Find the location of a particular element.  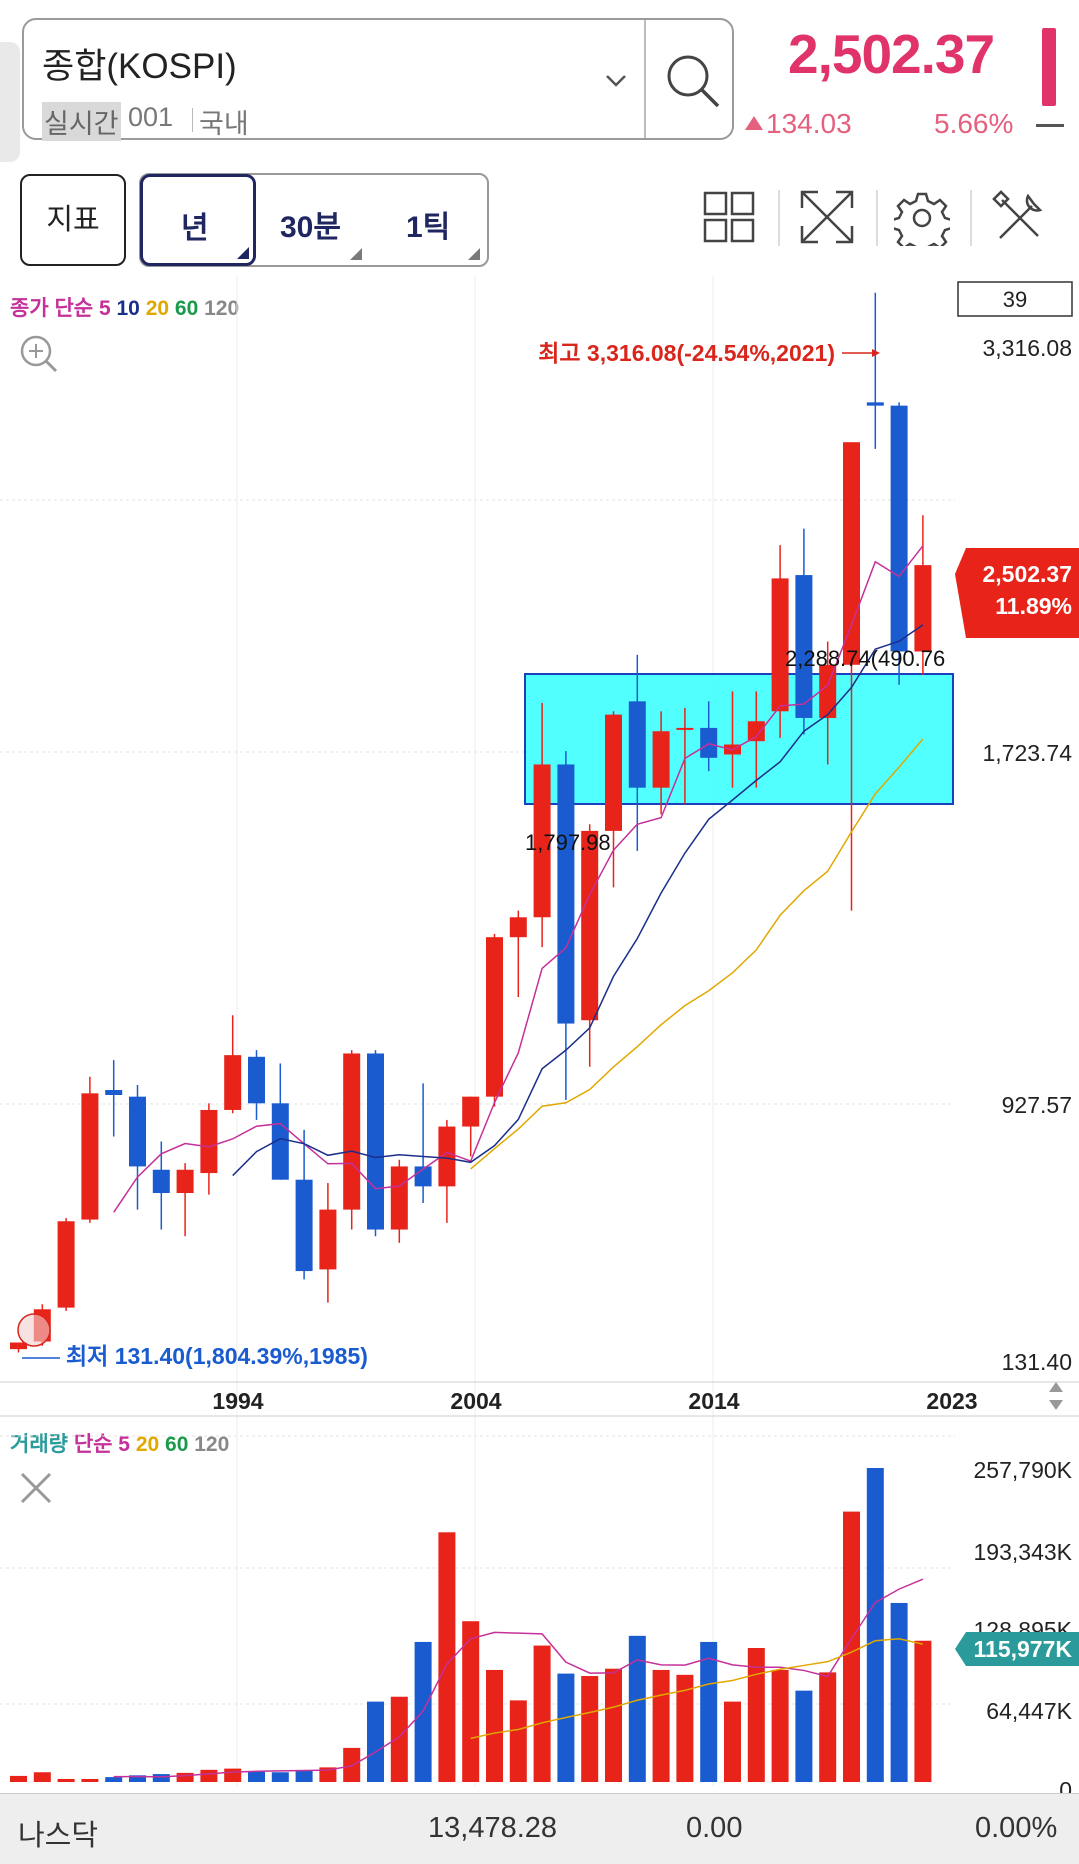

scroll-arrows-icon is located at coordinates (1056, 1396).